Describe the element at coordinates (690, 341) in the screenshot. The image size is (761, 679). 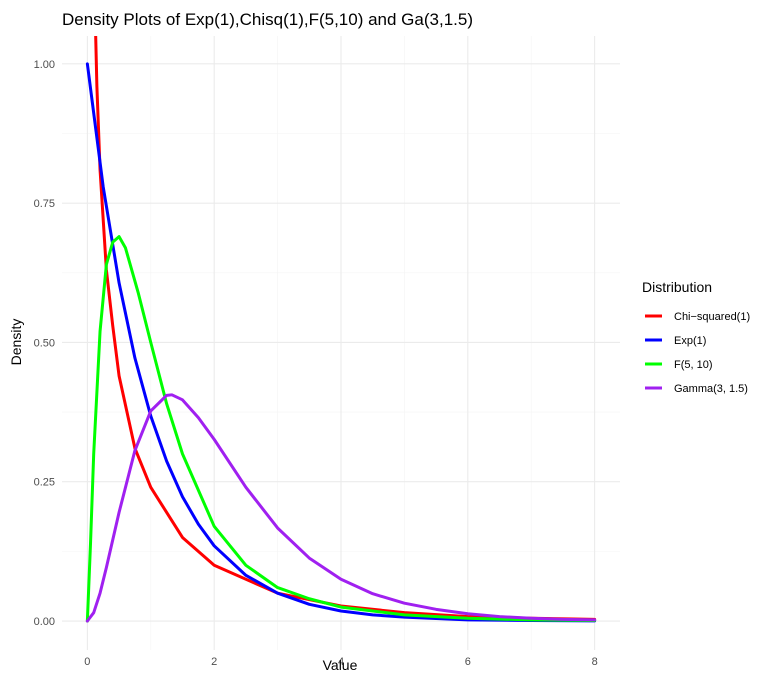
I see `legend-label: Exp(1)` at that location.